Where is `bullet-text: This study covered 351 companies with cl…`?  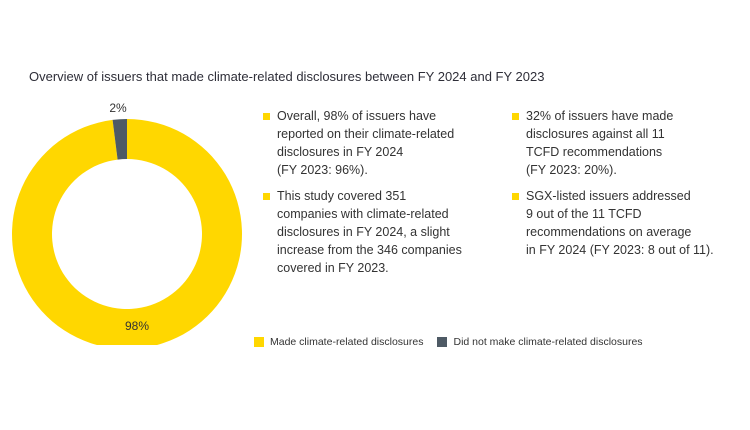 bullet-text: This study covered 351 companies with cl… is located at coordinates (369, 232).